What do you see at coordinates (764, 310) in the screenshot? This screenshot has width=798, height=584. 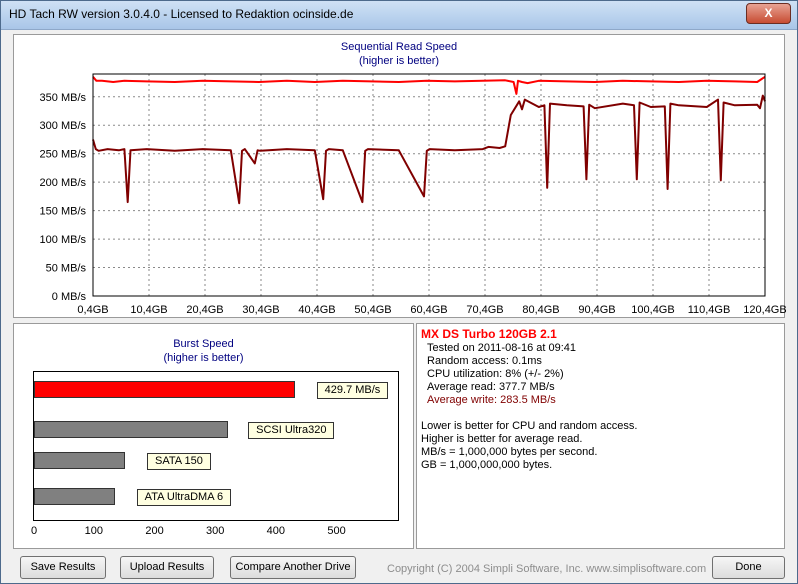 I see `x-tick-label: 120,4GB` at bounding box center [764, 310].